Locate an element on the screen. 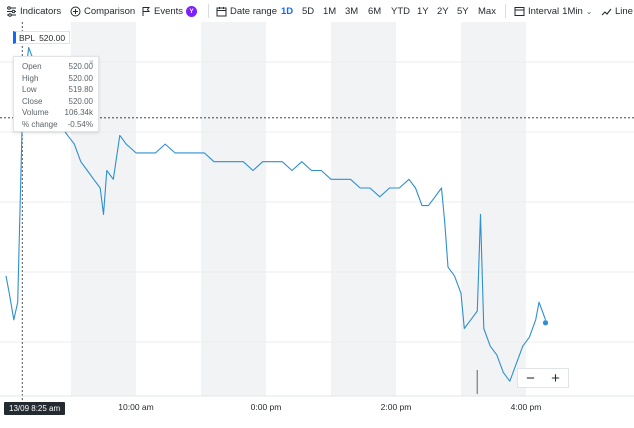 This screenshot has height=428, width=634. events-badge: Y is located at coordinates (192, 11).